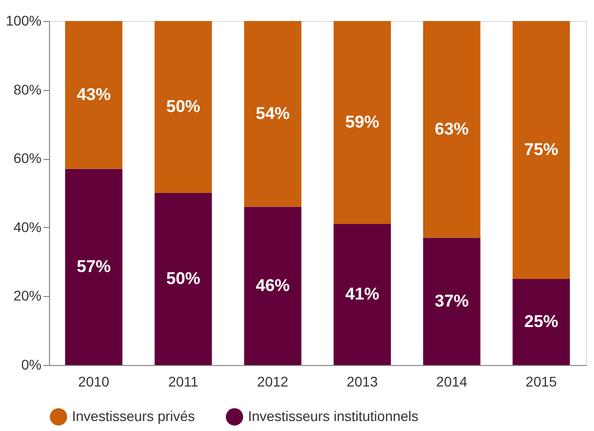 The image size is (594, 431). Describe the element at coordinates (183, 382) in the screenshot. I see `x-tick-label: 2011` at that location.